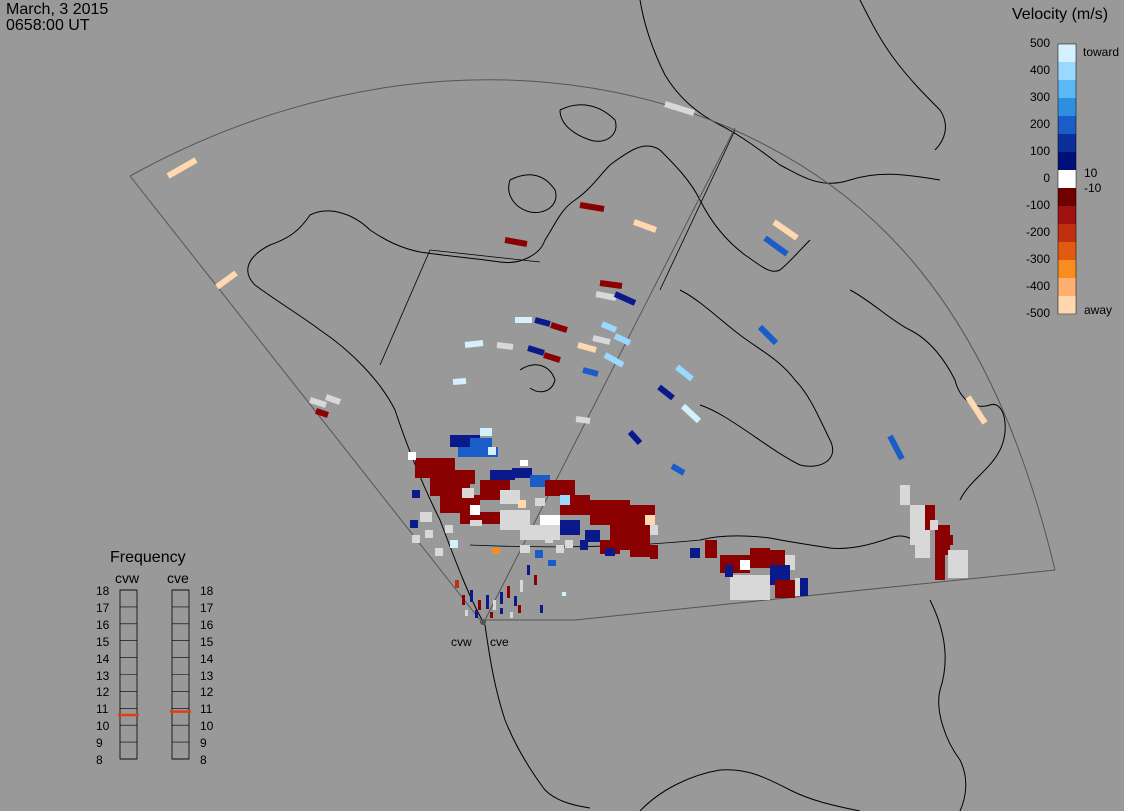 This screenshot has height=811, width=1124. I want to click on frequency-tick-label: 9, so click(99, 743).